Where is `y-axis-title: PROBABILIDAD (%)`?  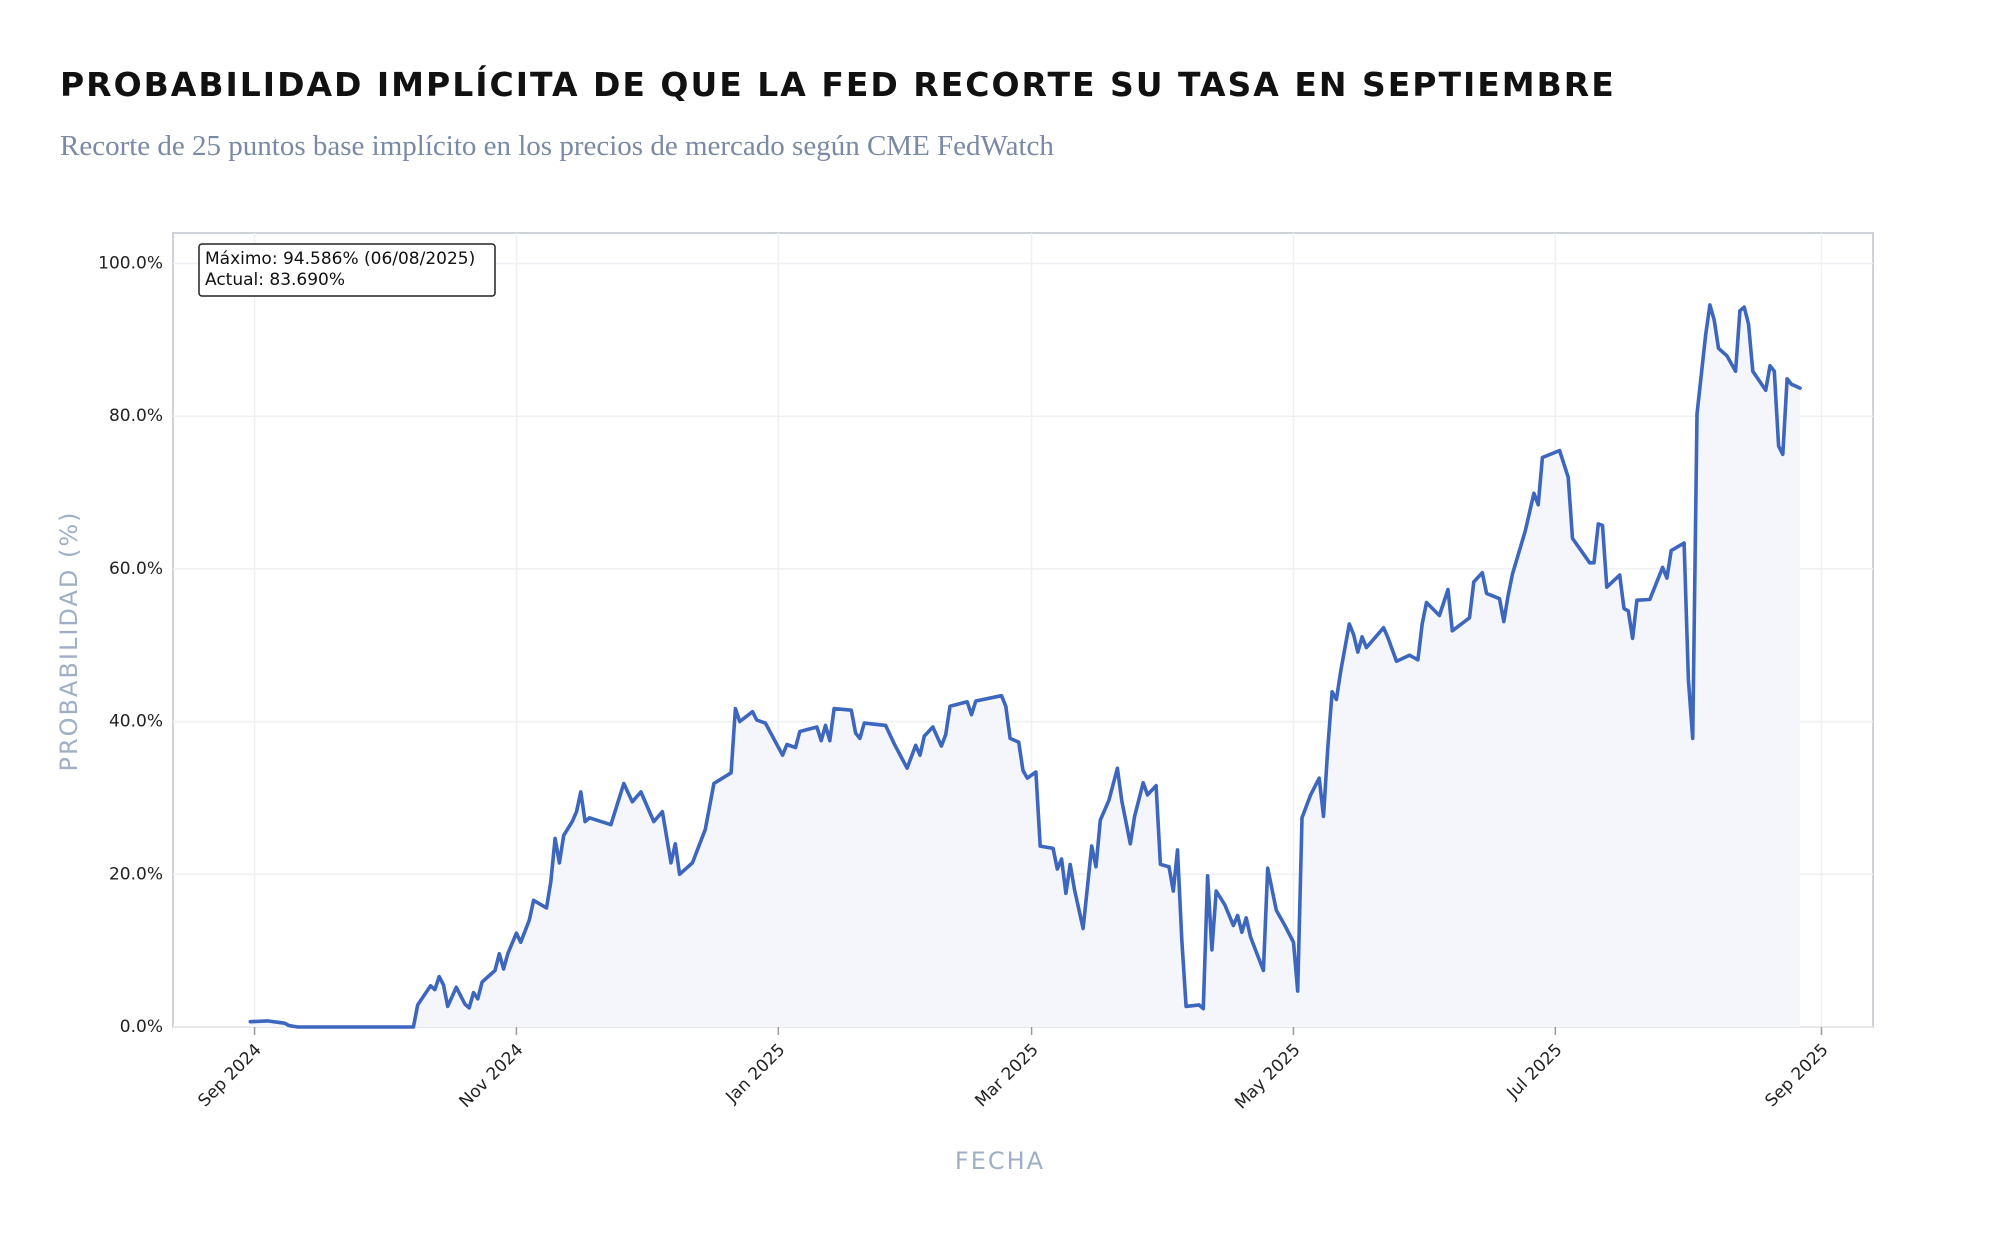
y-axis-title: PROBABILIDAD (%) is located at coordinates (69, 640).